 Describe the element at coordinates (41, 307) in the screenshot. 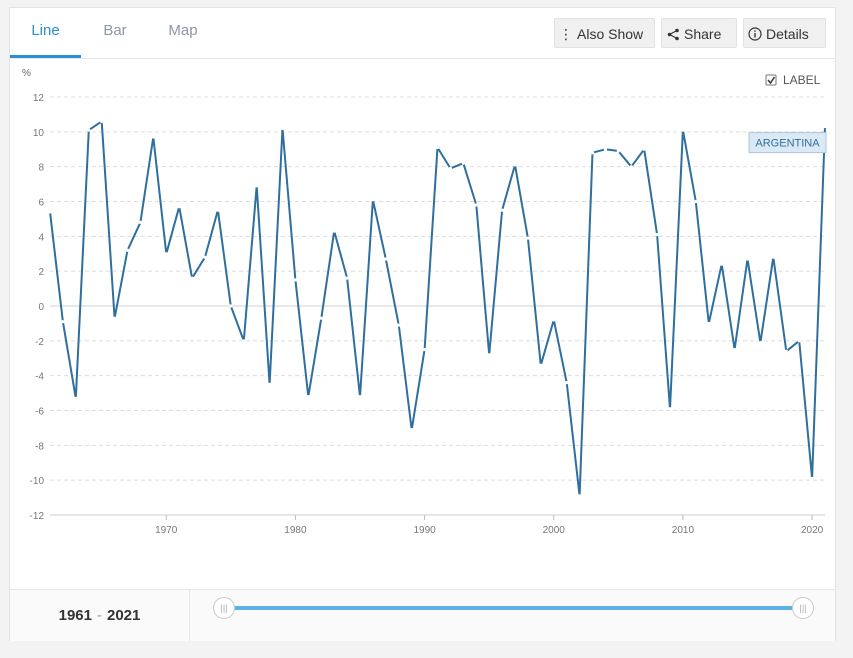

I see `y-tick-label: 0` at that location.